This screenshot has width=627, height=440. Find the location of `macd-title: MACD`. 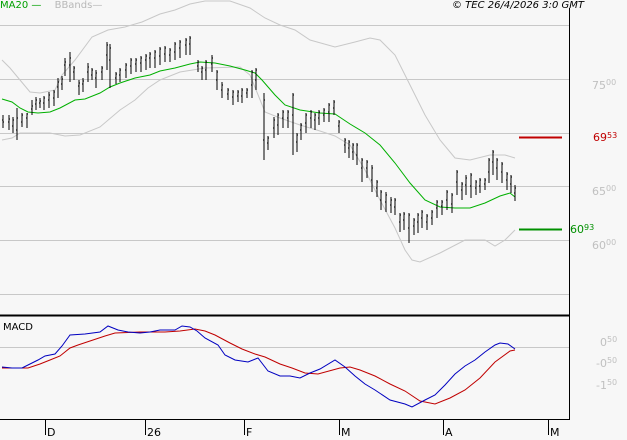

macd-title: MACD is located at coordinates (18, 327).